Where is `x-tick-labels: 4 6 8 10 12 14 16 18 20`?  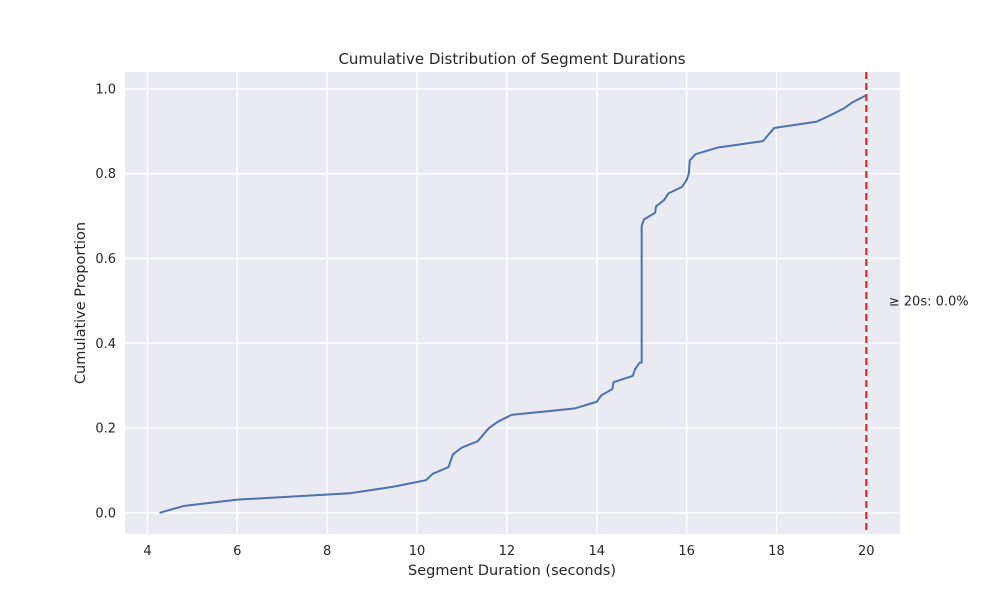 x-tick-labels: 4 6 8 10 12 14 16 18 20 is located at coordinates (508, 551).